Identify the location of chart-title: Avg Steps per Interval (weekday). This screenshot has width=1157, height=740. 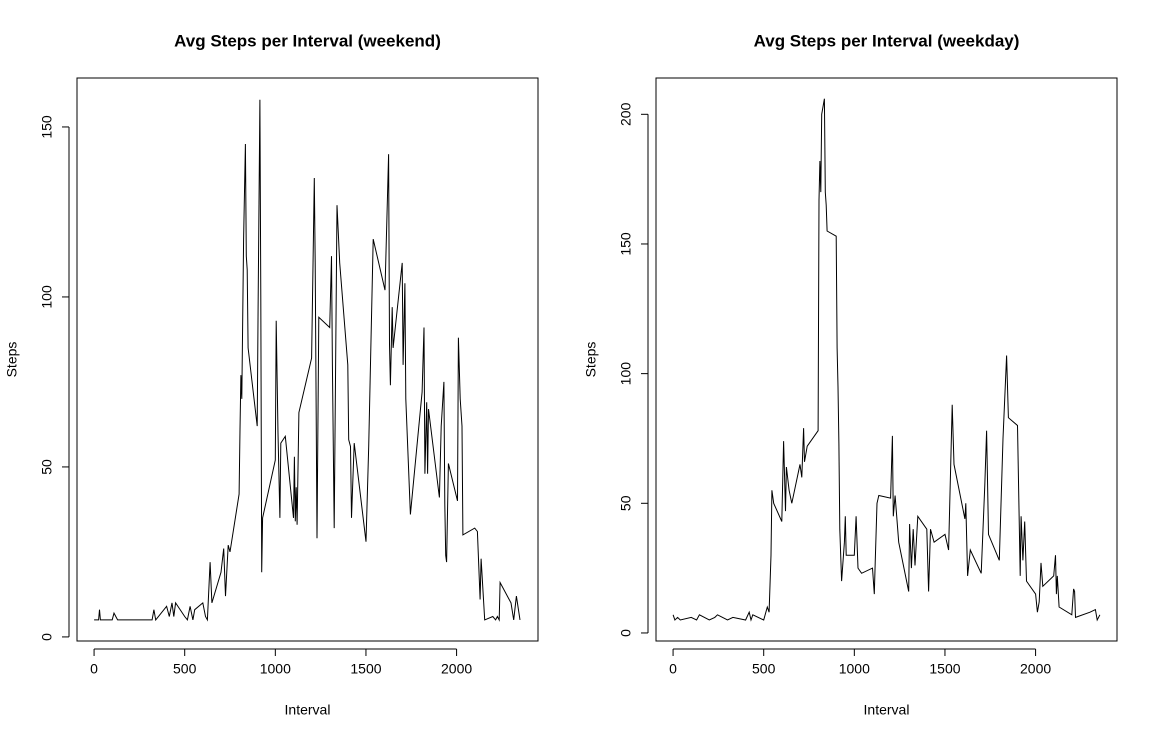
(887, 40).